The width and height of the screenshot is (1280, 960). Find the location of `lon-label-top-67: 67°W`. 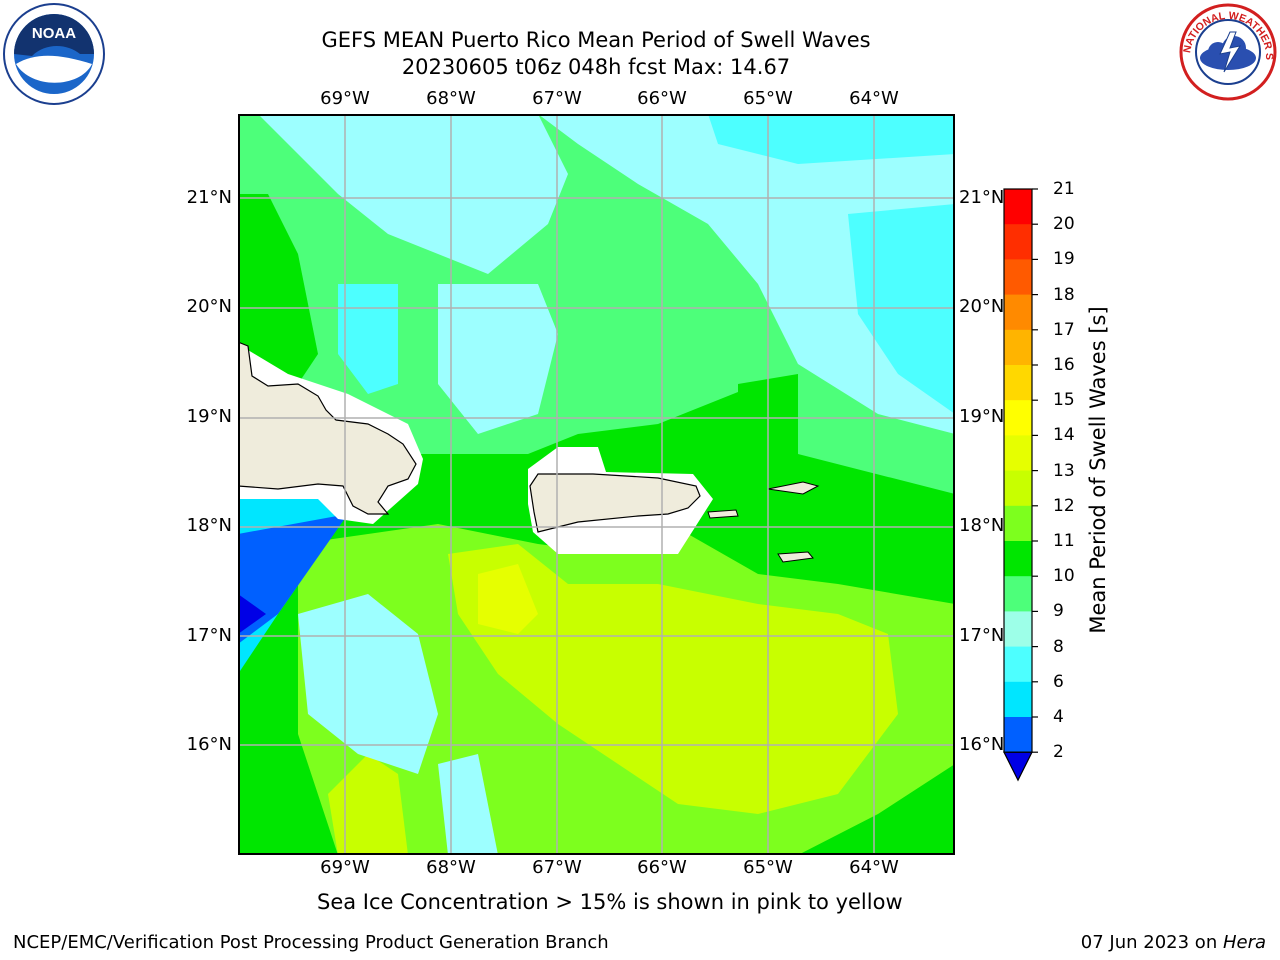

lon-label-top-67: 67°W is located at coordinates (557, 98).